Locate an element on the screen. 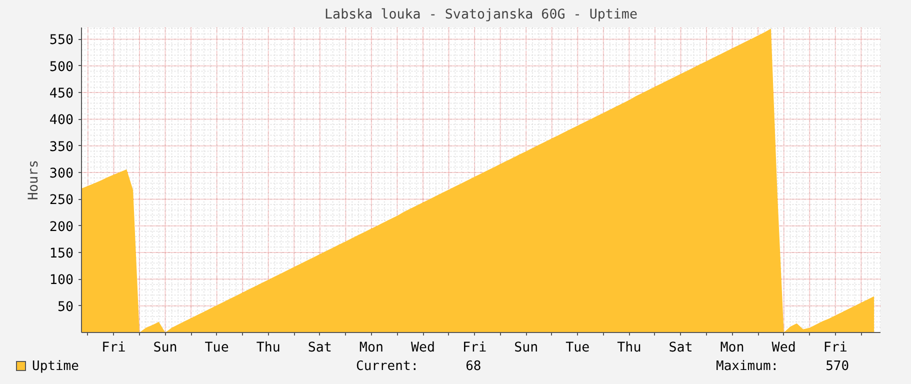  legend-label: Uptime is located at coordinates (55, 366).